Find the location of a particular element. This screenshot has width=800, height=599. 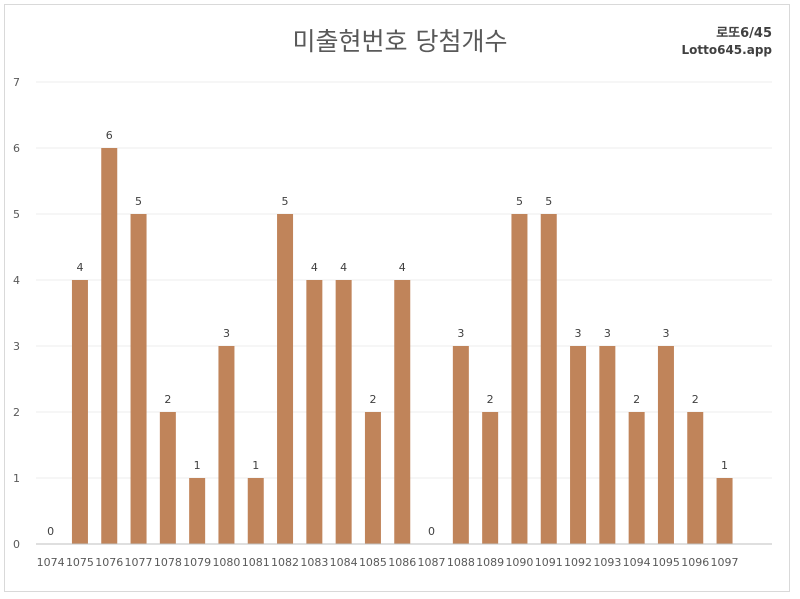

x-tick-label: 1088 is located at coordinates (461, 562).